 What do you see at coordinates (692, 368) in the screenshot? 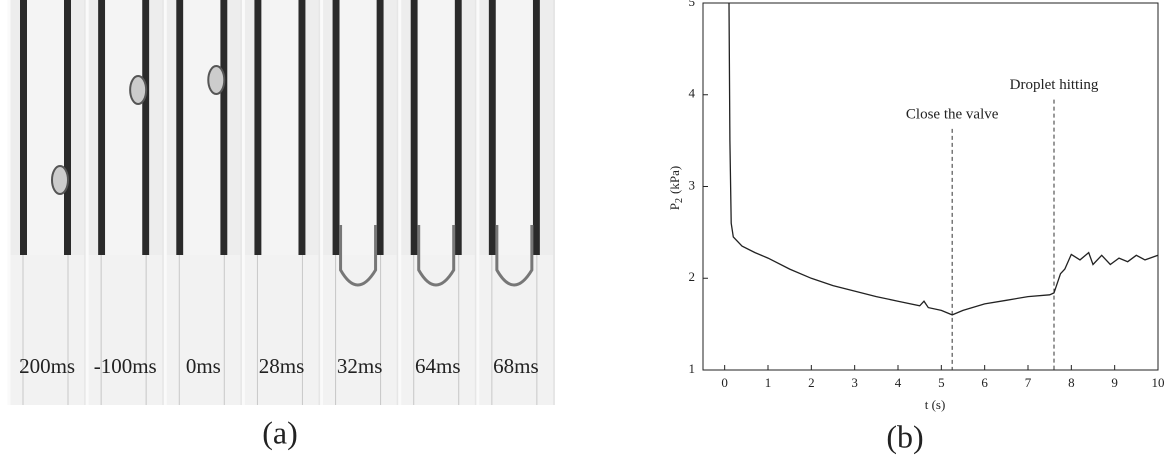
I see `y-tick-label: 1` at bounding box center [692, 368].